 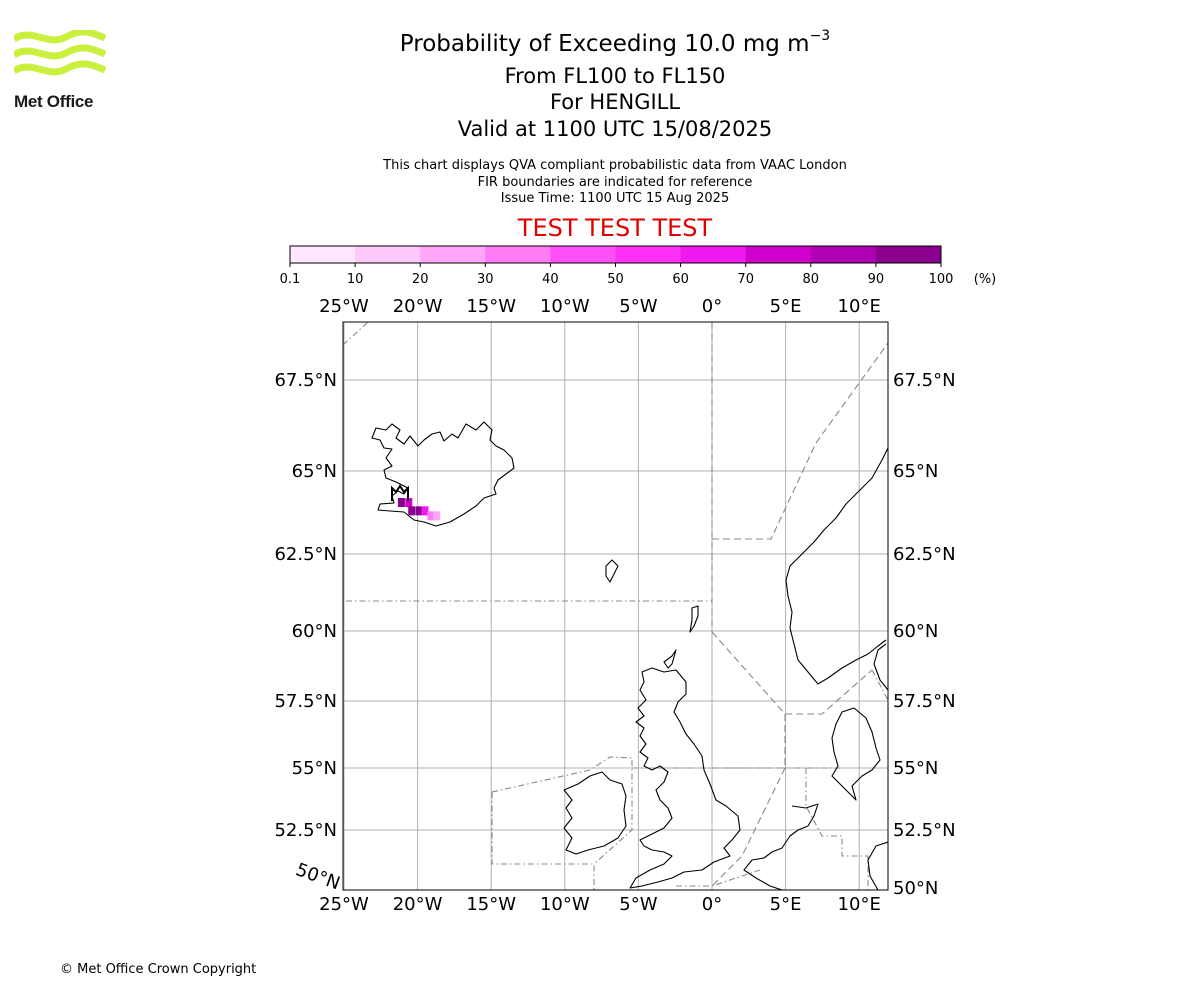 What do you see at coordinates (985, 279) in the screenshot?
I see `colorbar-unit: (%)` at bounding box center [985, 279].